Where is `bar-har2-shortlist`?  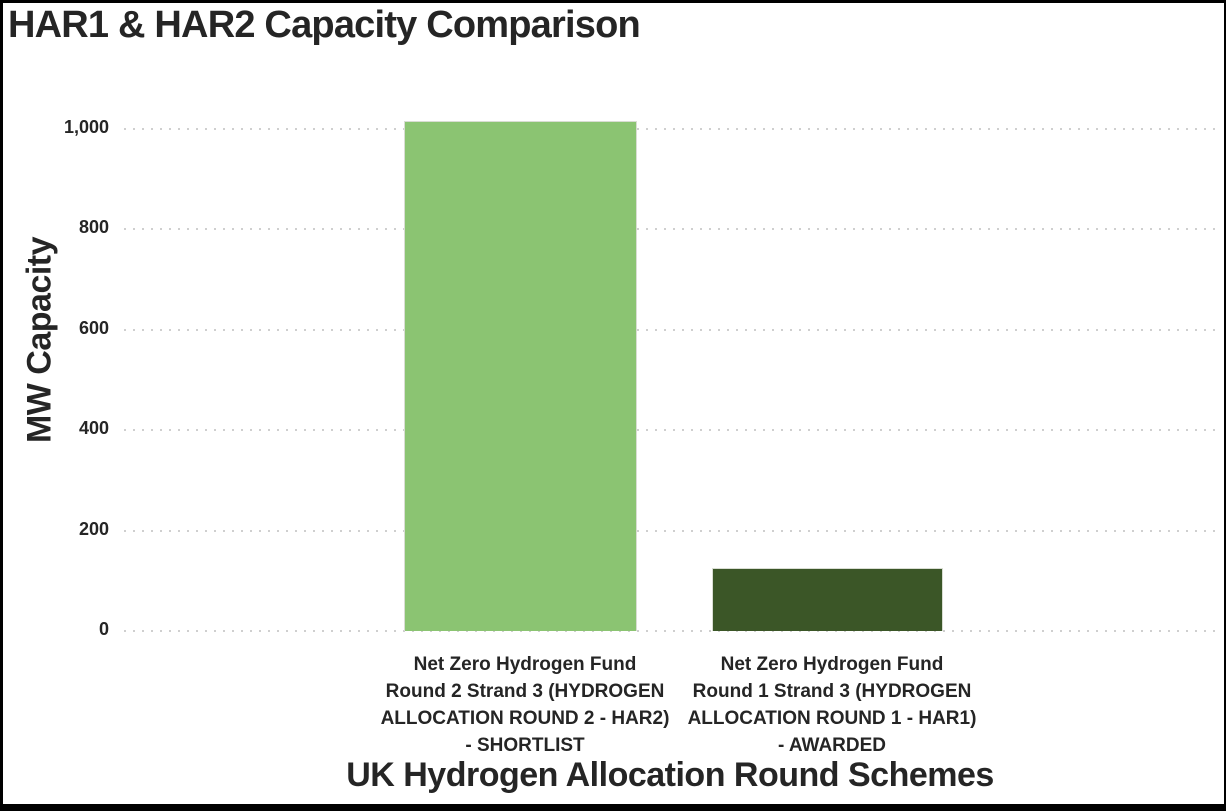 bar-har2-shortlist is located at coordinates (520, 376).